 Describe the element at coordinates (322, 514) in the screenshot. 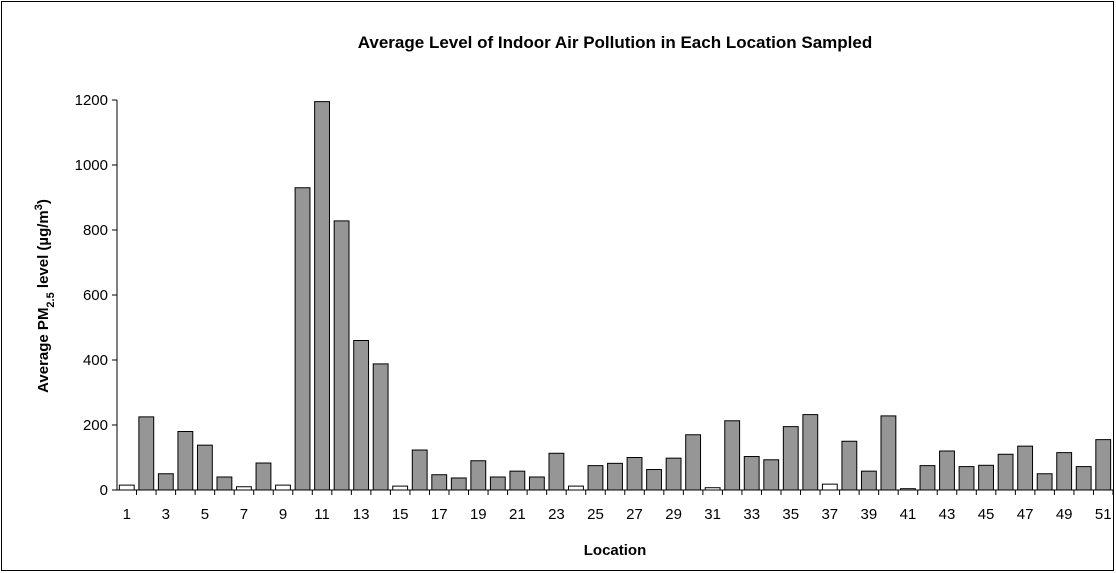

I see `x-tick-label: 11` at that location.